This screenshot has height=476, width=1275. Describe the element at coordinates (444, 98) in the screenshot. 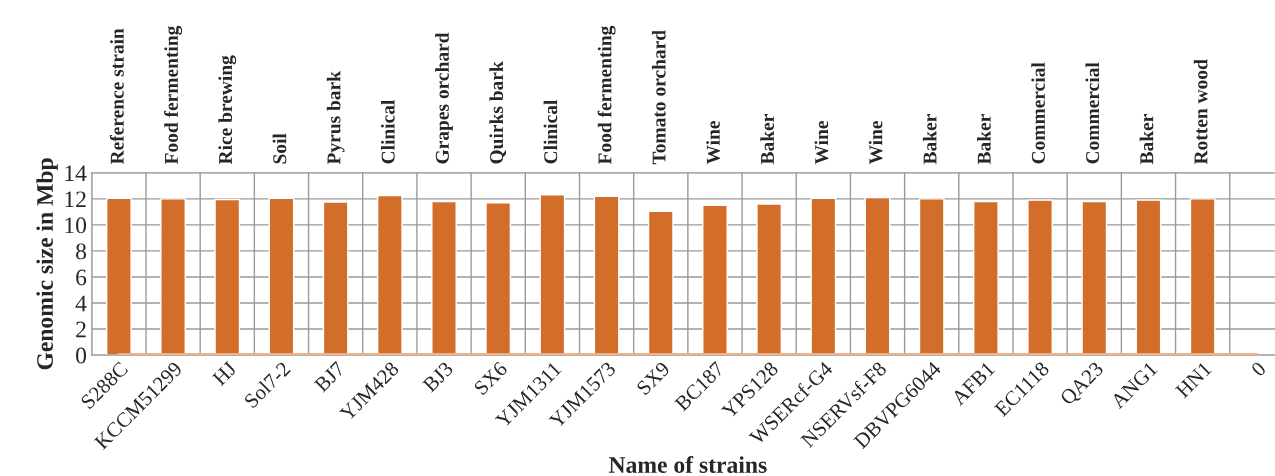

I see `text: Grapes orchard` at that location.